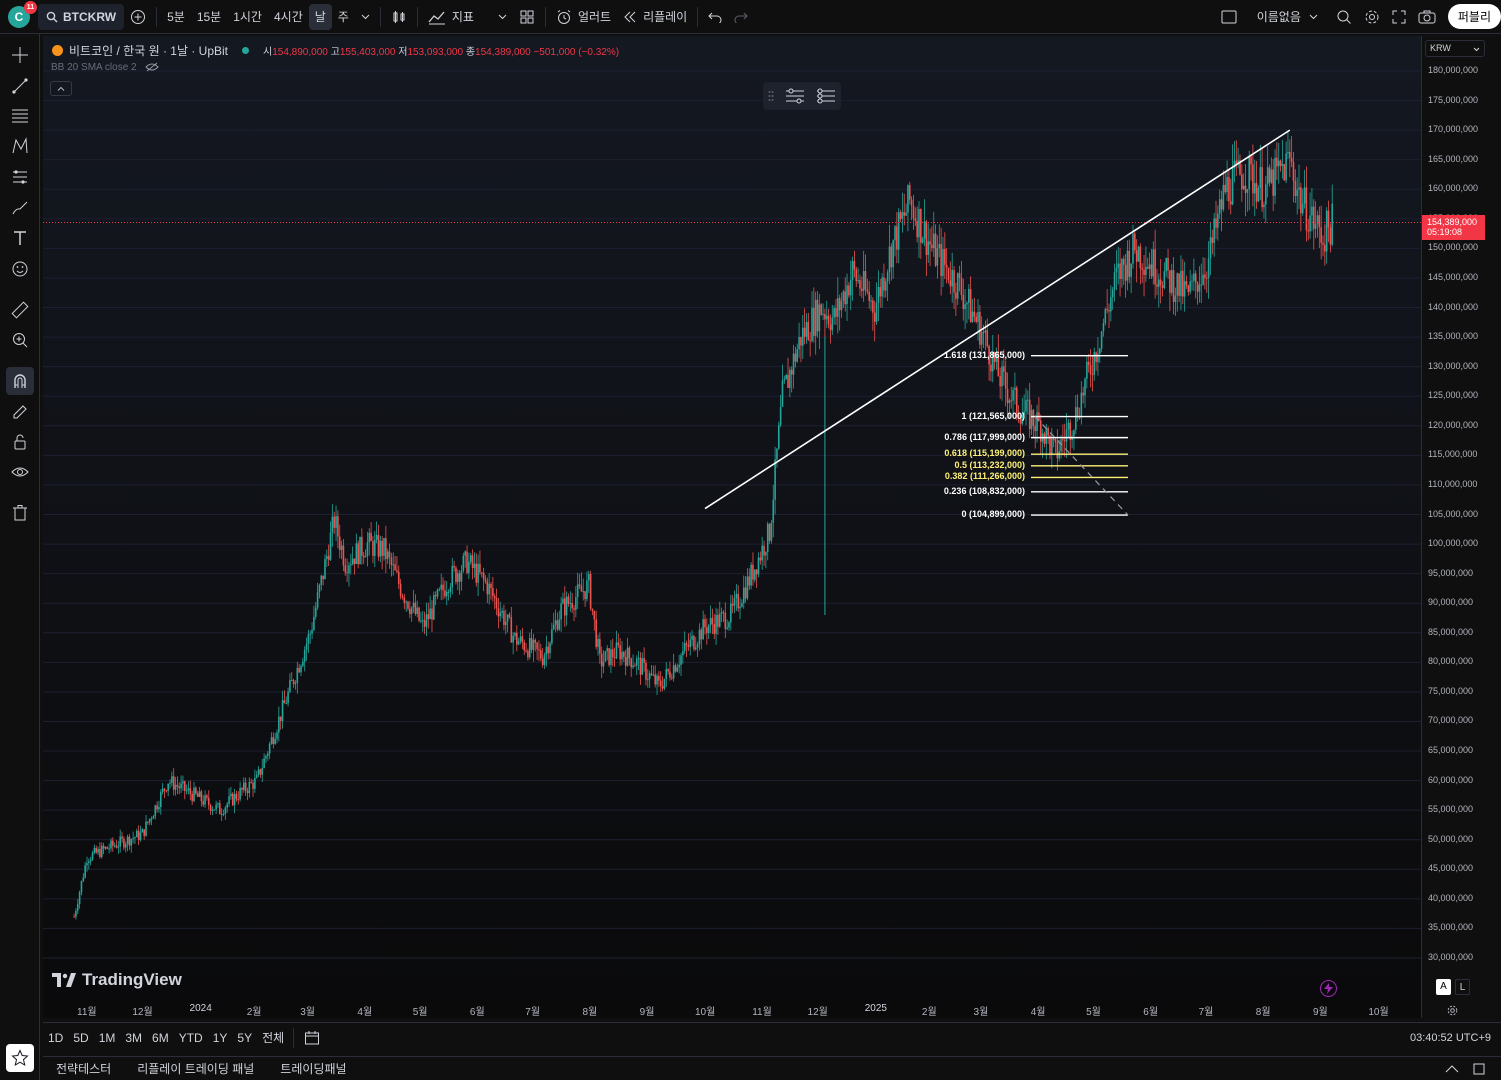 The width and height of the screenshot is (1501, 1080). What do you see at coordinates (1452, 1012) in the screenshot?
I see `time-scale-settings-button` at bounding box center [1452, 1012].